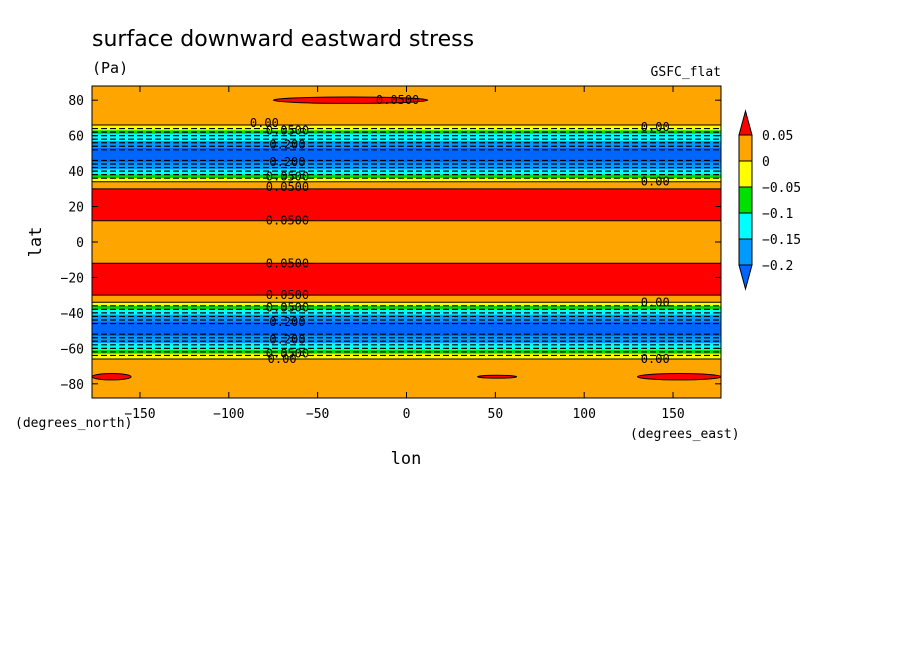 The image size is (904, 654). Describe the element at coordinates (72, 385) in the screenshot. I see `y-tick-label: −80` at that location.